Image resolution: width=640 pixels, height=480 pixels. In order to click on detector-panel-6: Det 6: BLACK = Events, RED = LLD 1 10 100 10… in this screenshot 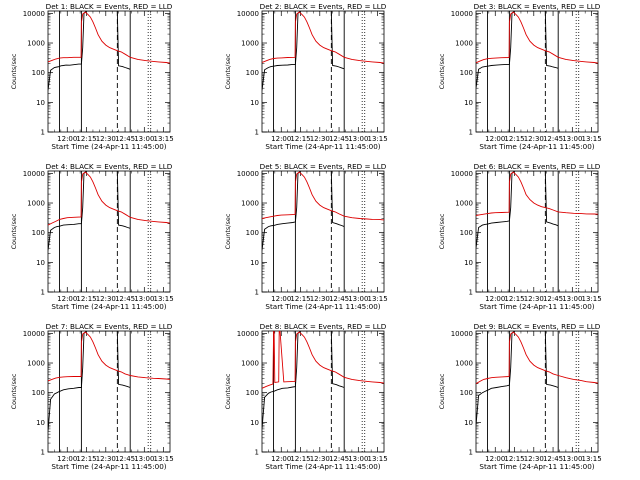, I will do `click(520, 236)`.